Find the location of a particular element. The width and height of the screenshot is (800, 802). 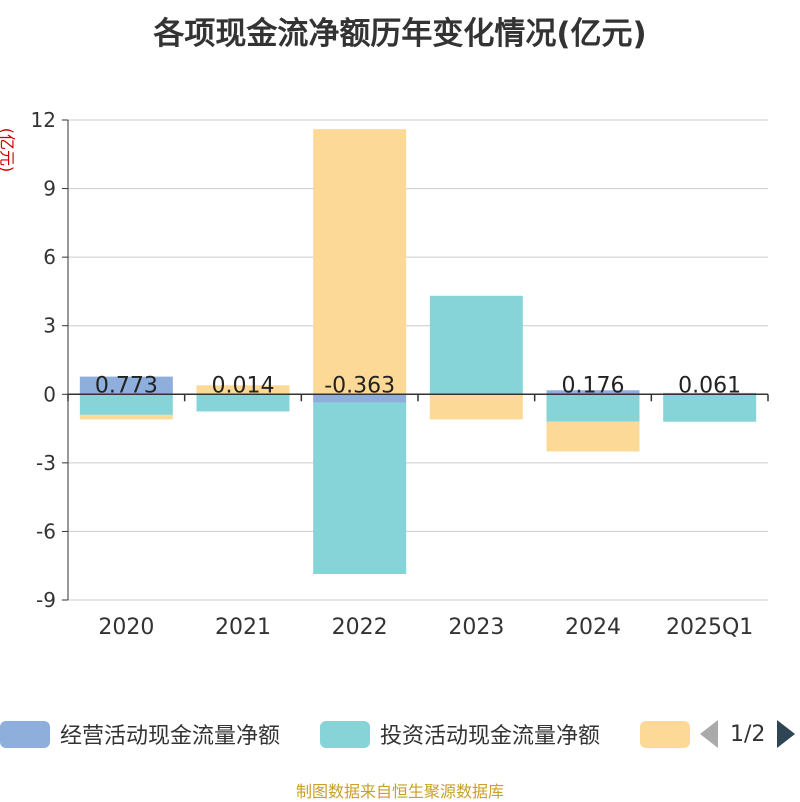

bar-2-2021 is located at coordinates (243, 389).